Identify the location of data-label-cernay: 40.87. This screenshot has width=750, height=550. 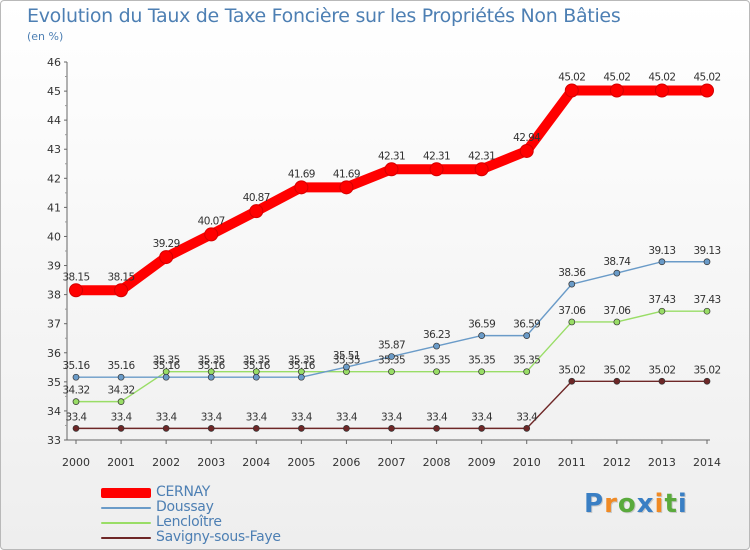
(256, 198).